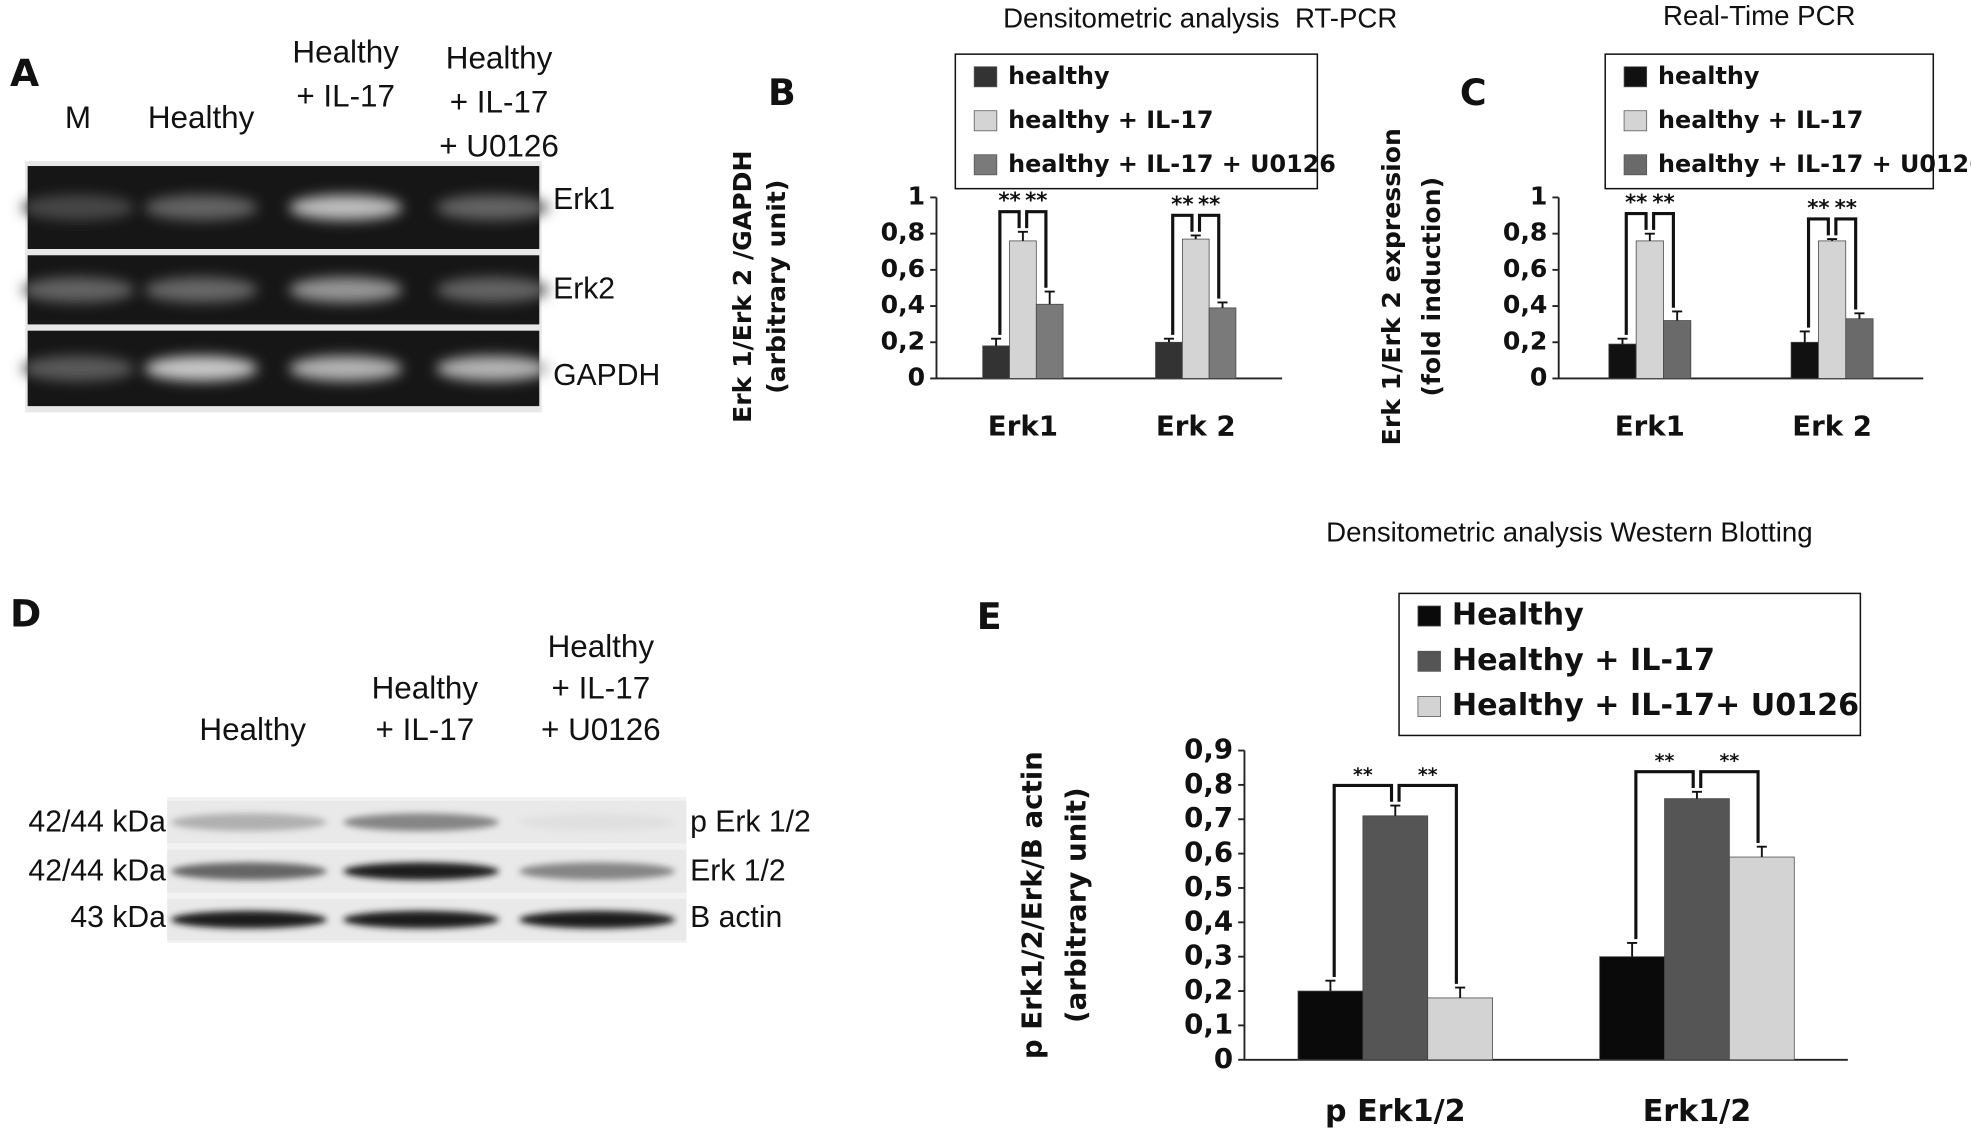  What do you see at coordinates (1525, 340) in the screenshot?
I see `y-tick-label: 0,2` at bounding box center [1525, 340].